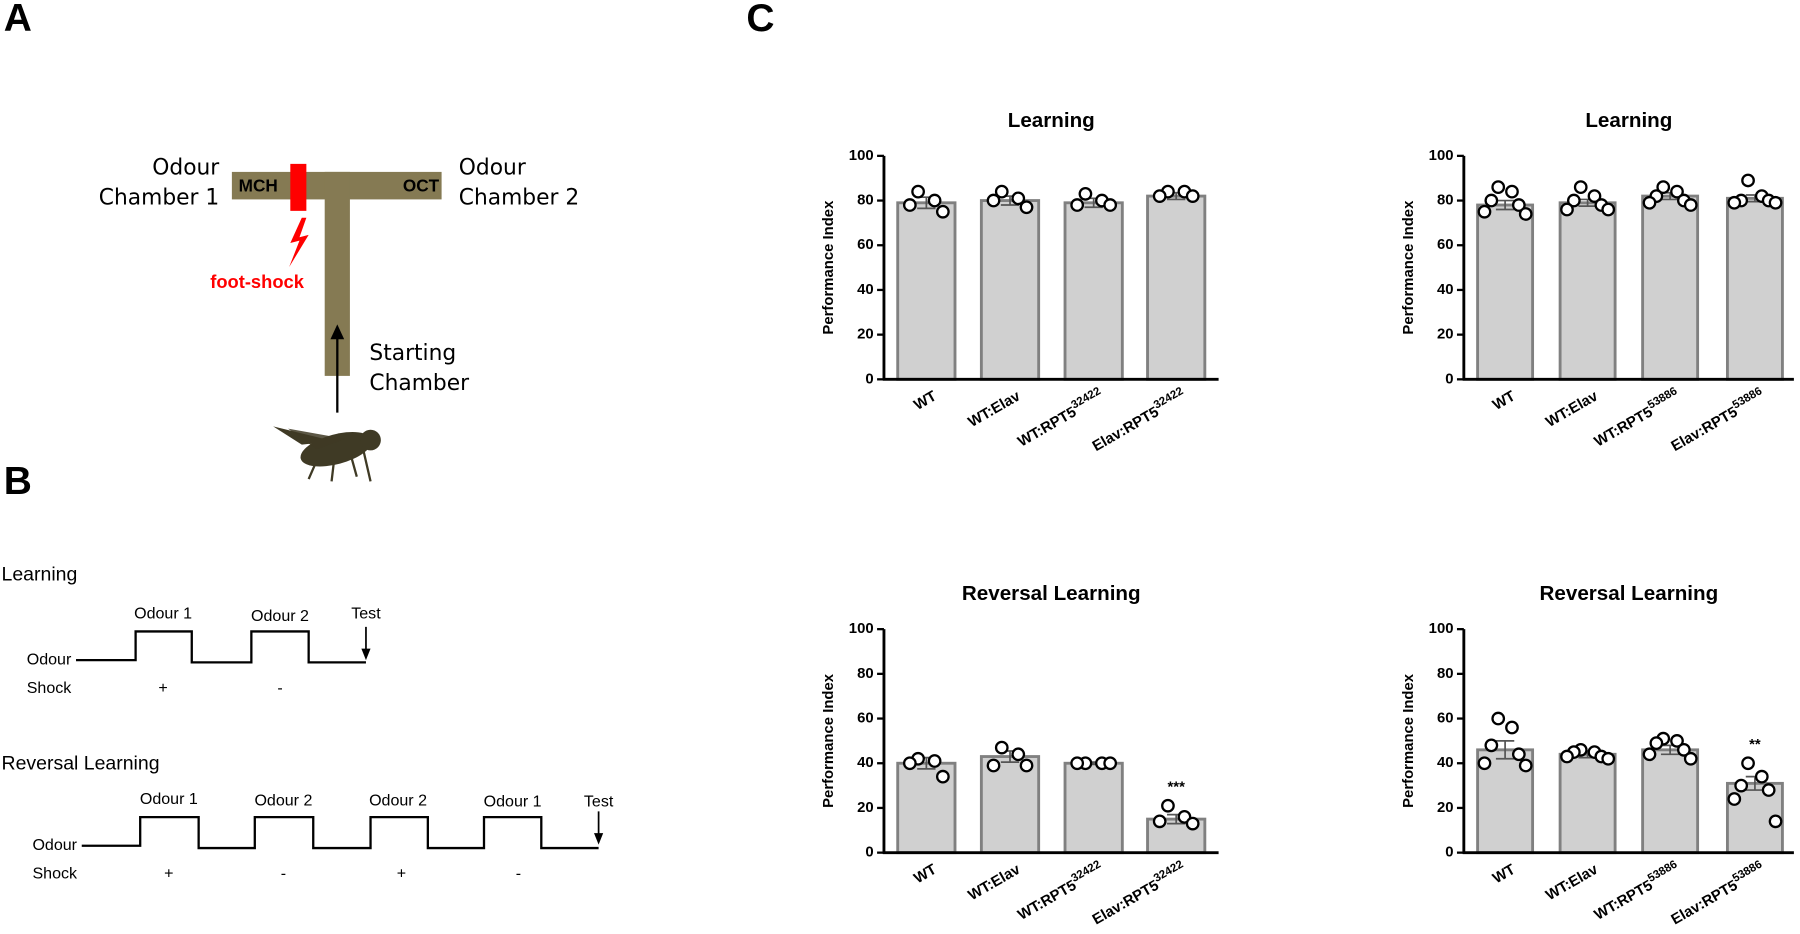 Image resolution: width=1800 pixels, height=934 pixels. I want to click on x-tick-label: Elav:RPT532422, so click(1138, 894).